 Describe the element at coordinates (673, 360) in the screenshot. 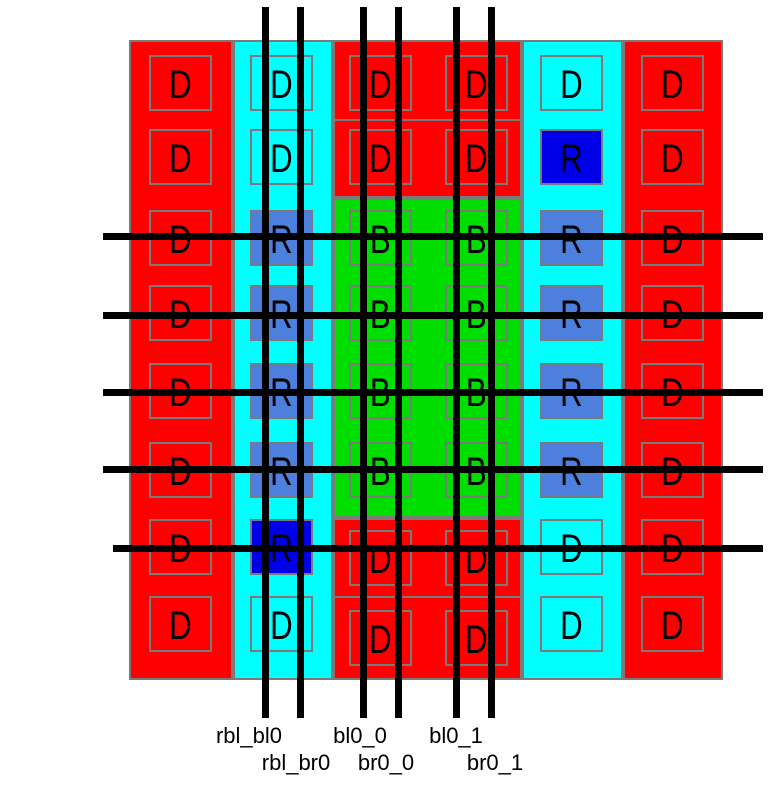

I see `region-right-dummy-column` at that location.